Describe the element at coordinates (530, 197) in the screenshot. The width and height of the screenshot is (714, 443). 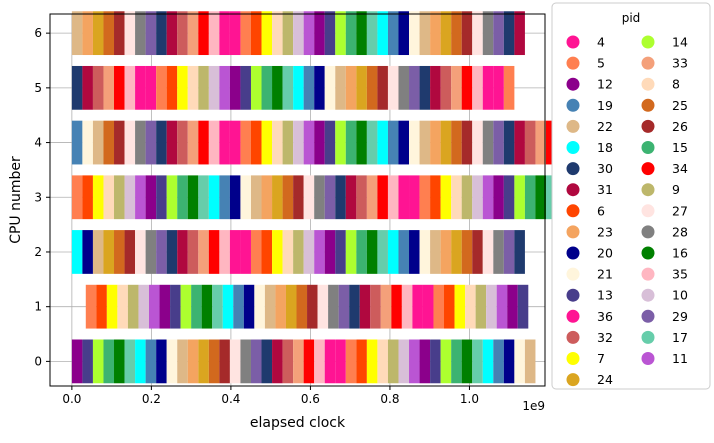
I see `bar-cpu3-pid15` at that location.